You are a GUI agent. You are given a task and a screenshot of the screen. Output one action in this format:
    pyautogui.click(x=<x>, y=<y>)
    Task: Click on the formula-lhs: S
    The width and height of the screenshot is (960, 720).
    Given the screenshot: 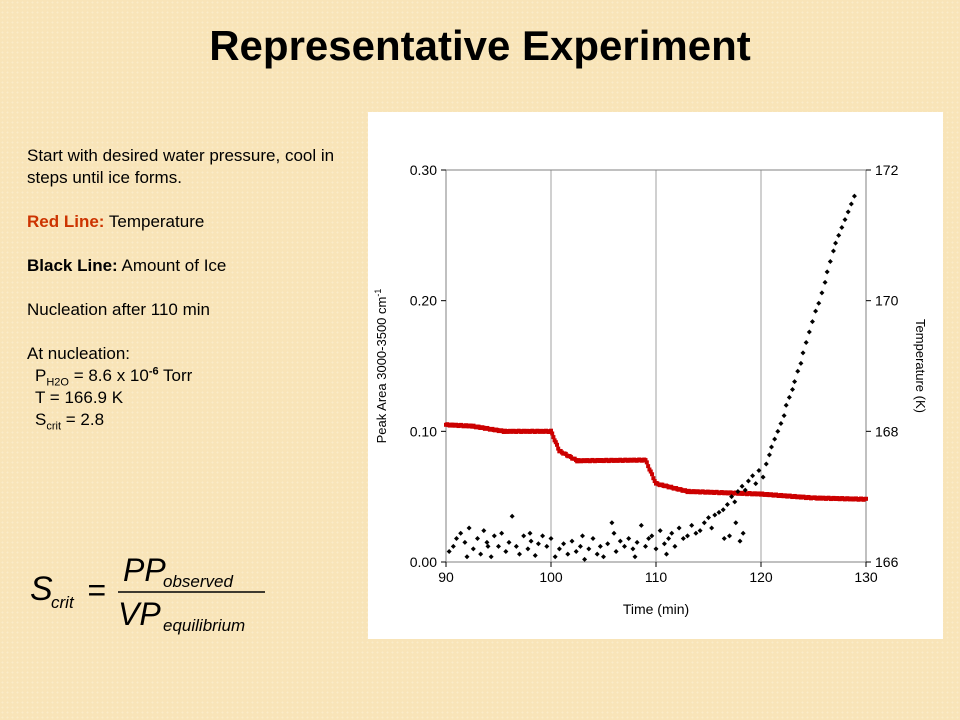 What is the action you would take?
    pyautogui.click(x=41, y=589)
    